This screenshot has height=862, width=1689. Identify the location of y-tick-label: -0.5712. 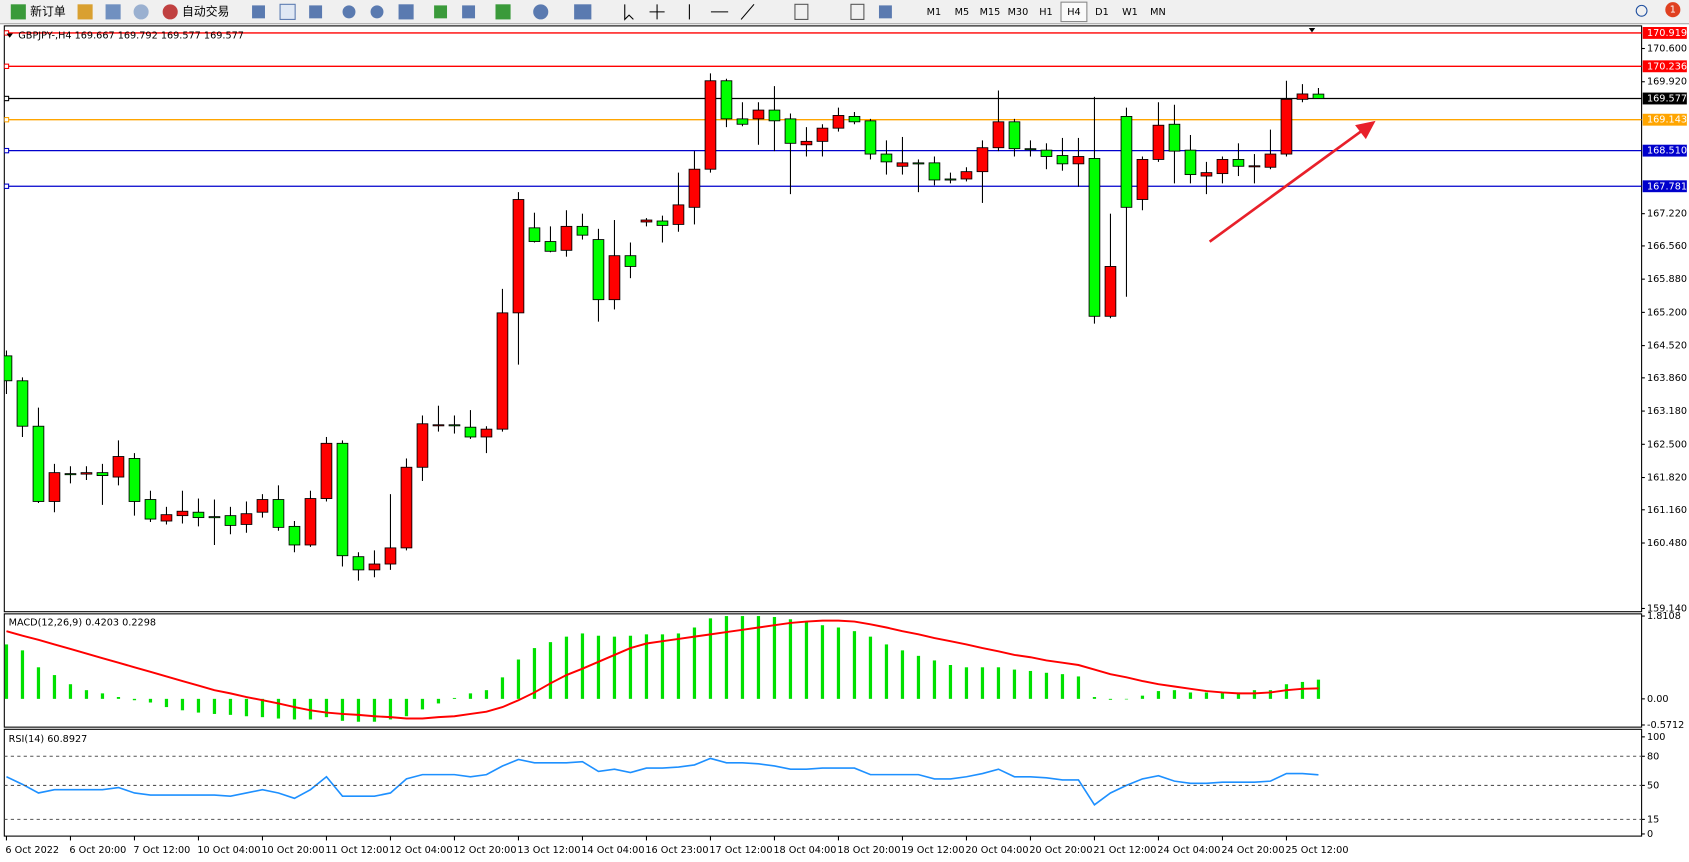
(1665, 725).